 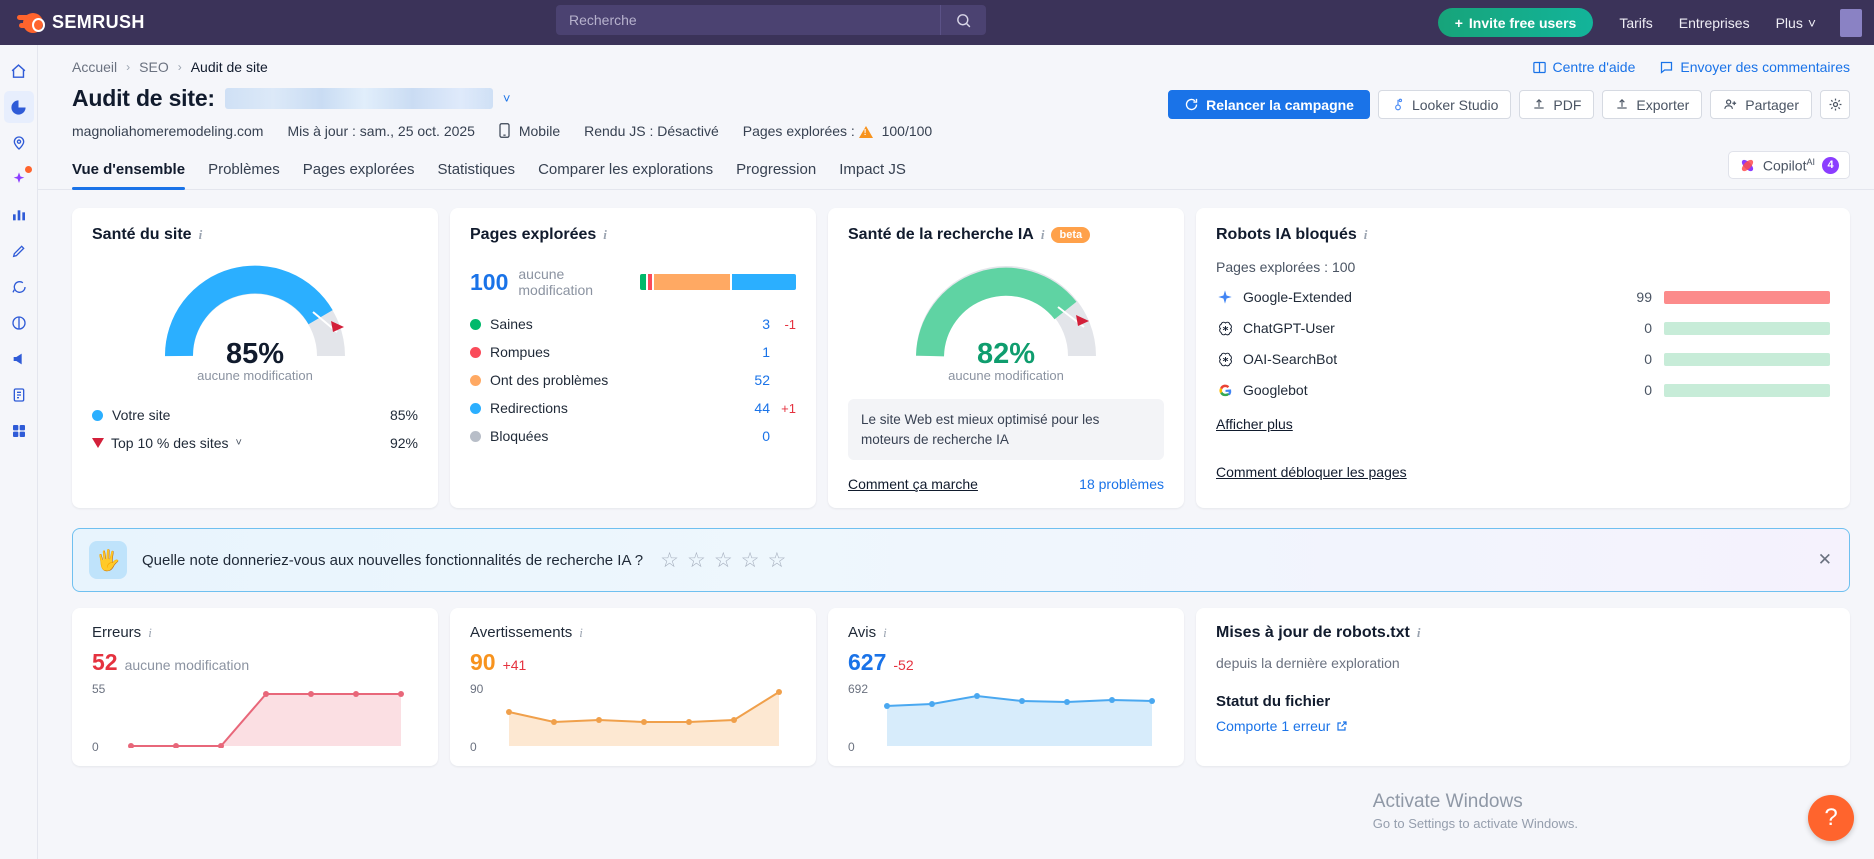 I want to click on crawled-row-problemes: Ont des problèmes 52, so click(x=633, y=380).